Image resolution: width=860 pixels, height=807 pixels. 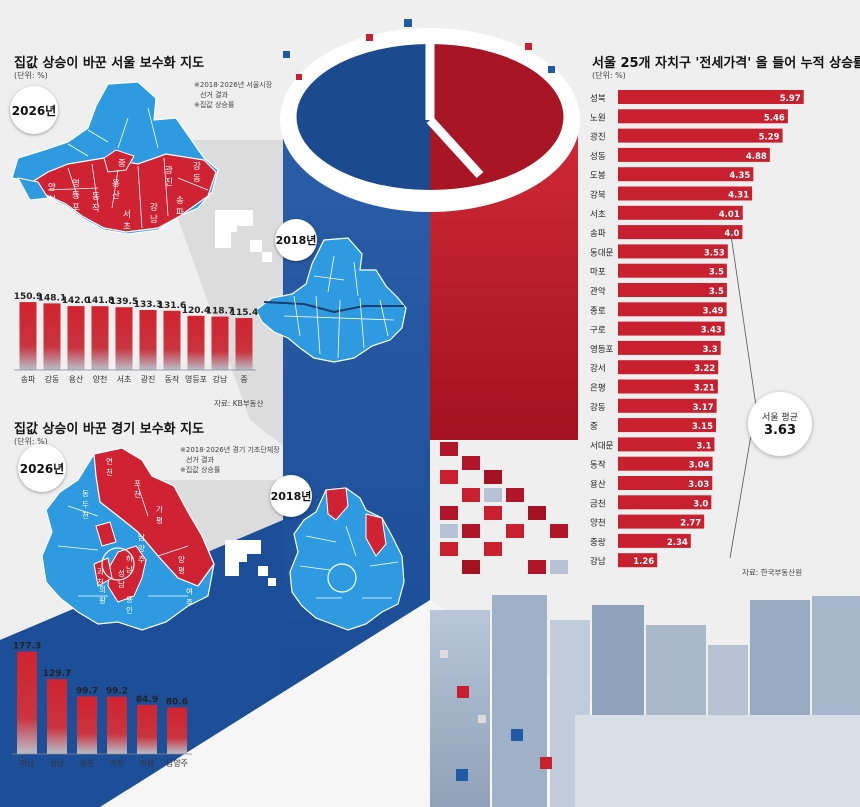 What do you see at coordinates (181, 565) in the screenshot?
I see `district-label: 양평` at bounding box center [181, 565].